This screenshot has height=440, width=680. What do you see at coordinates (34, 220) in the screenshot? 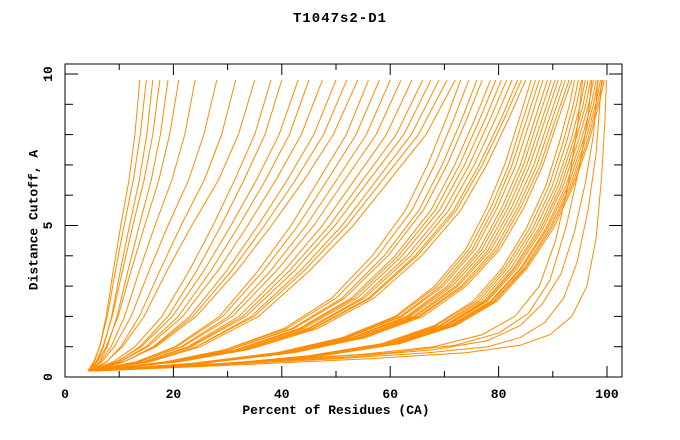
I see `y-axis-label: Distance Cutoff, A` at bounding box center [34, 220].